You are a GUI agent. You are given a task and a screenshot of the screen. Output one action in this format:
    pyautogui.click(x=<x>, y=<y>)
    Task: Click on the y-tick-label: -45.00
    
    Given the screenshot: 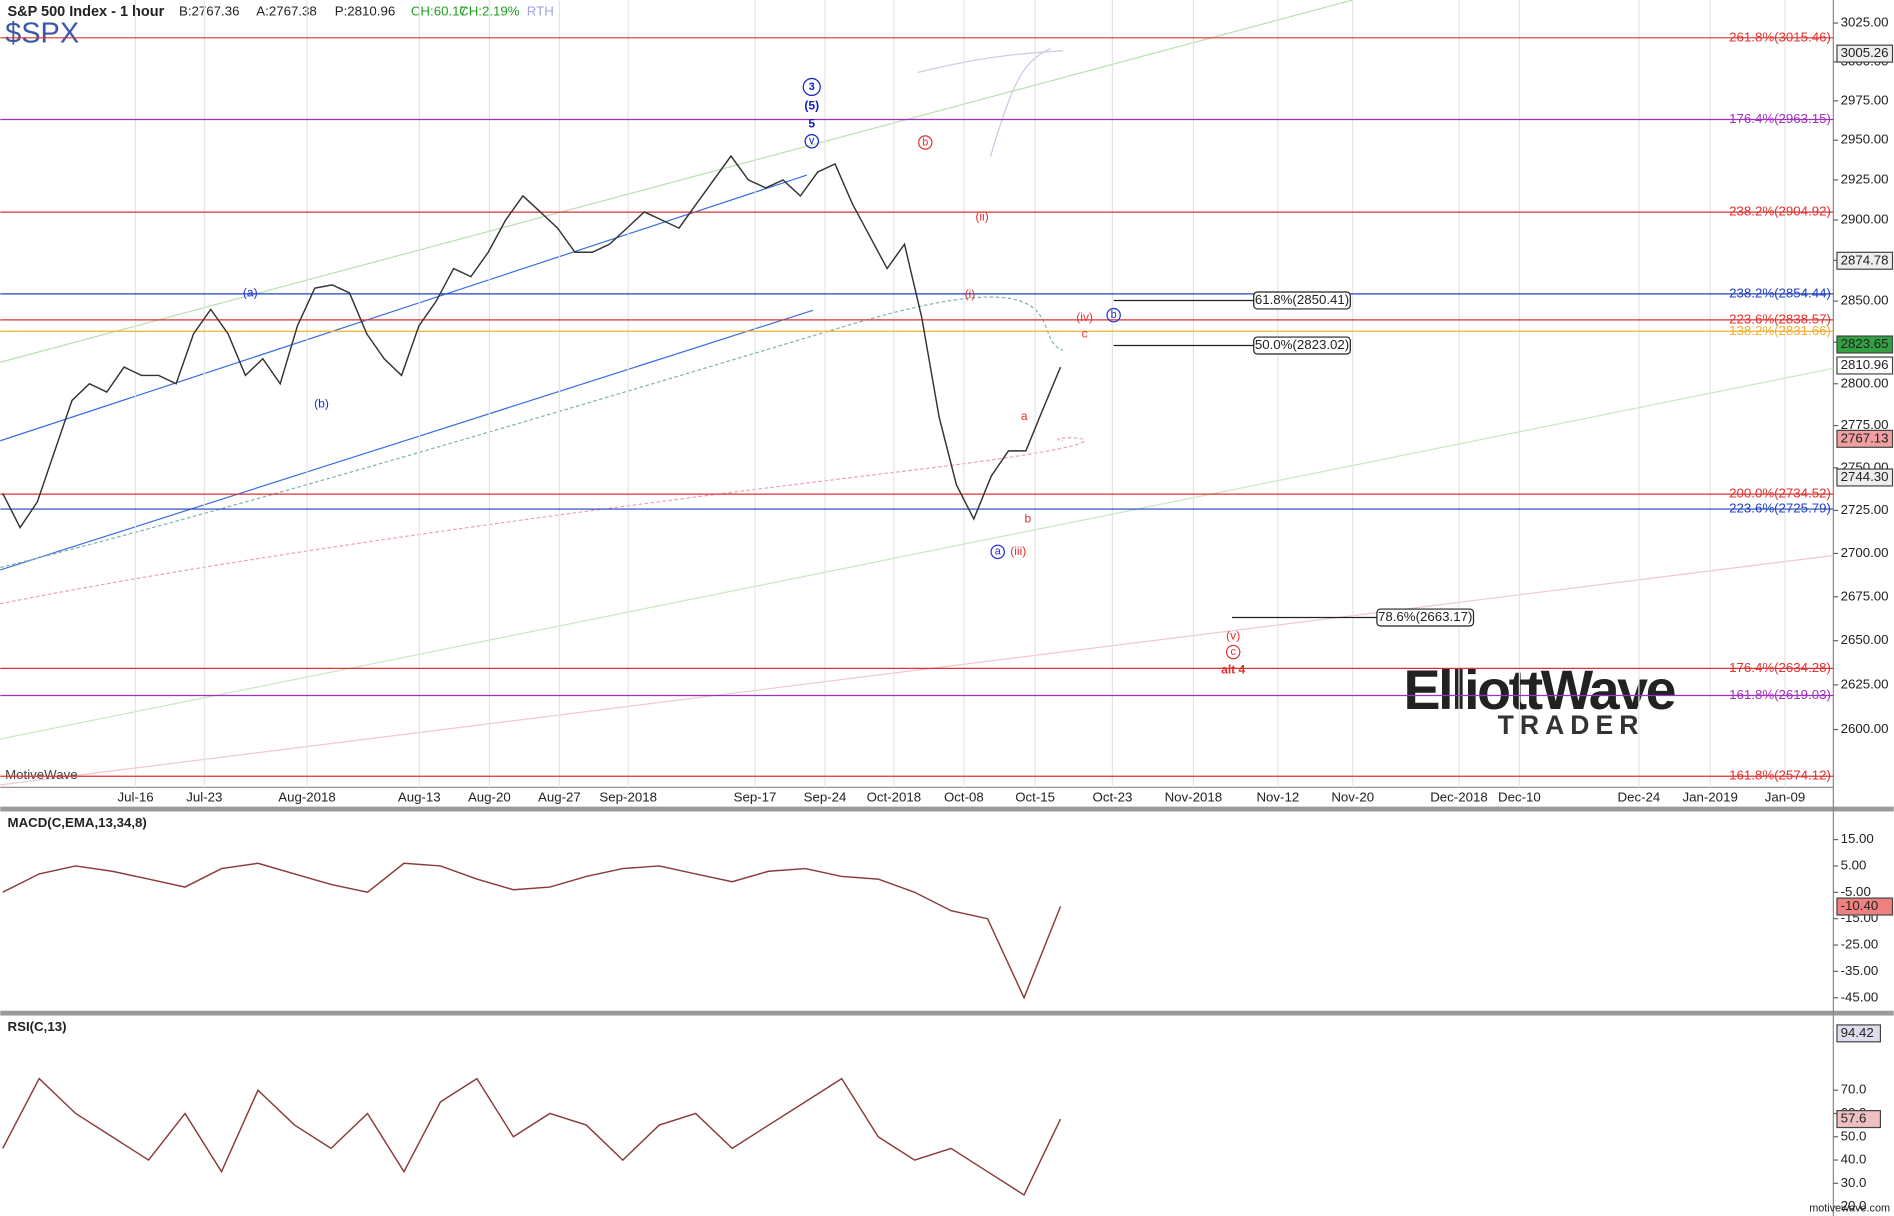 What is the action you would take?
    pyautogui.click(x=1860, y=996)
    